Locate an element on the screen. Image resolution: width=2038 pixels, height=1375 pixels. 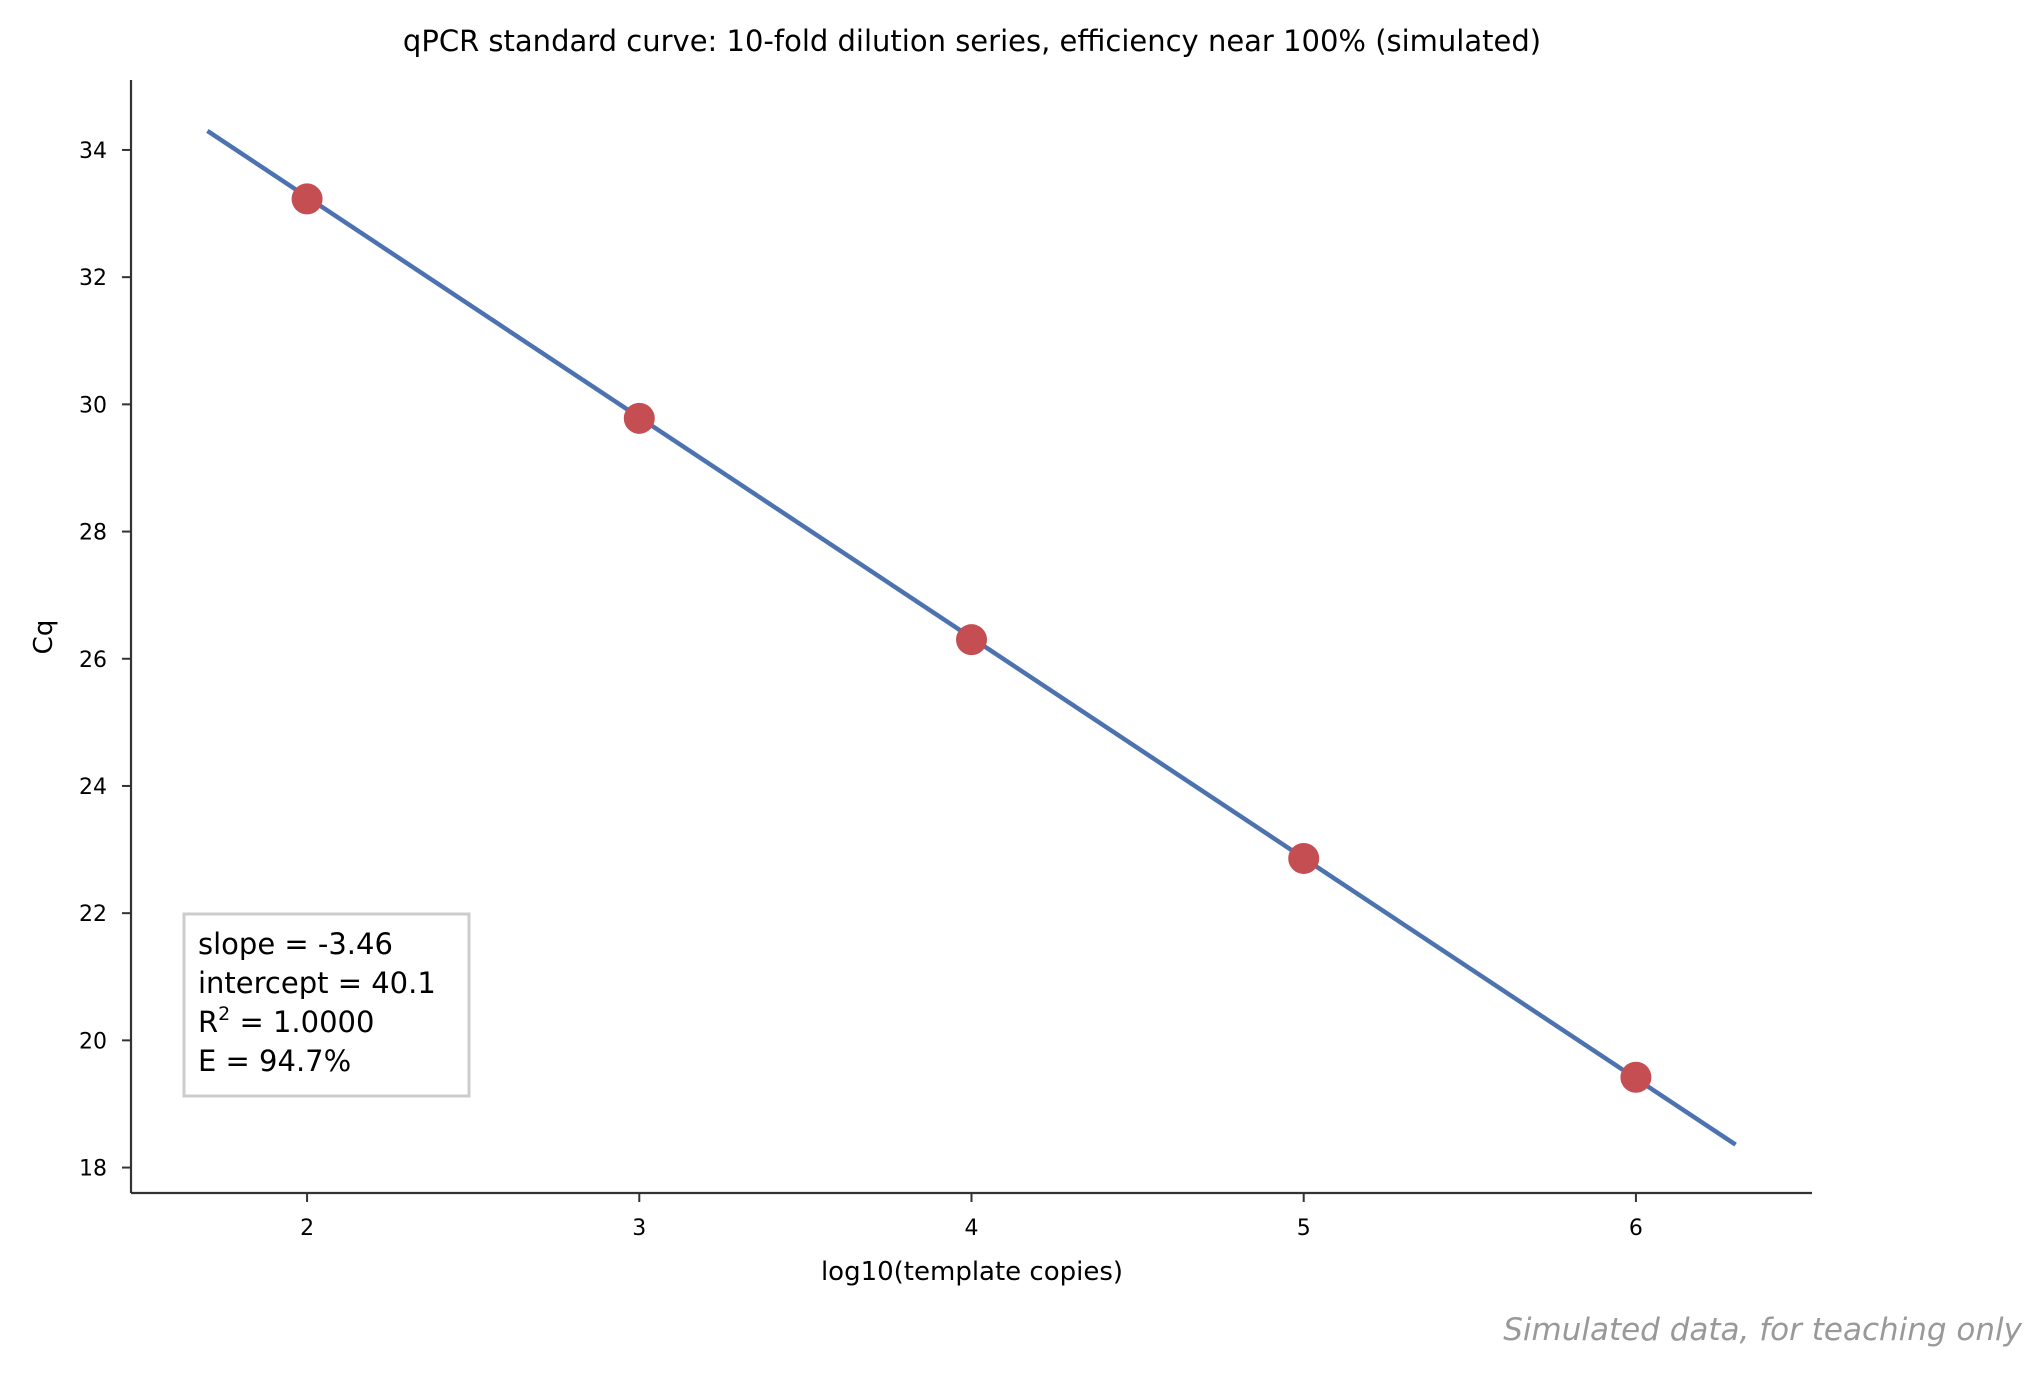
y-tick-label: 30 is located at coordinates (93, 405).